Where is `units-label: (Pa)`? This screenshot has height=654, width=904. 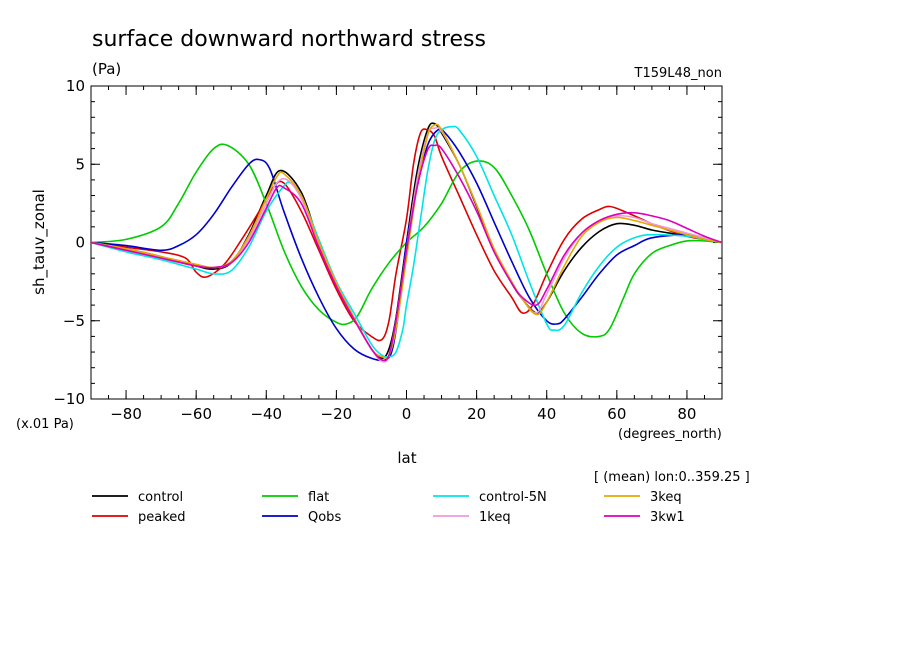 units-label: (Pa) is located at coordinates (106, 69).